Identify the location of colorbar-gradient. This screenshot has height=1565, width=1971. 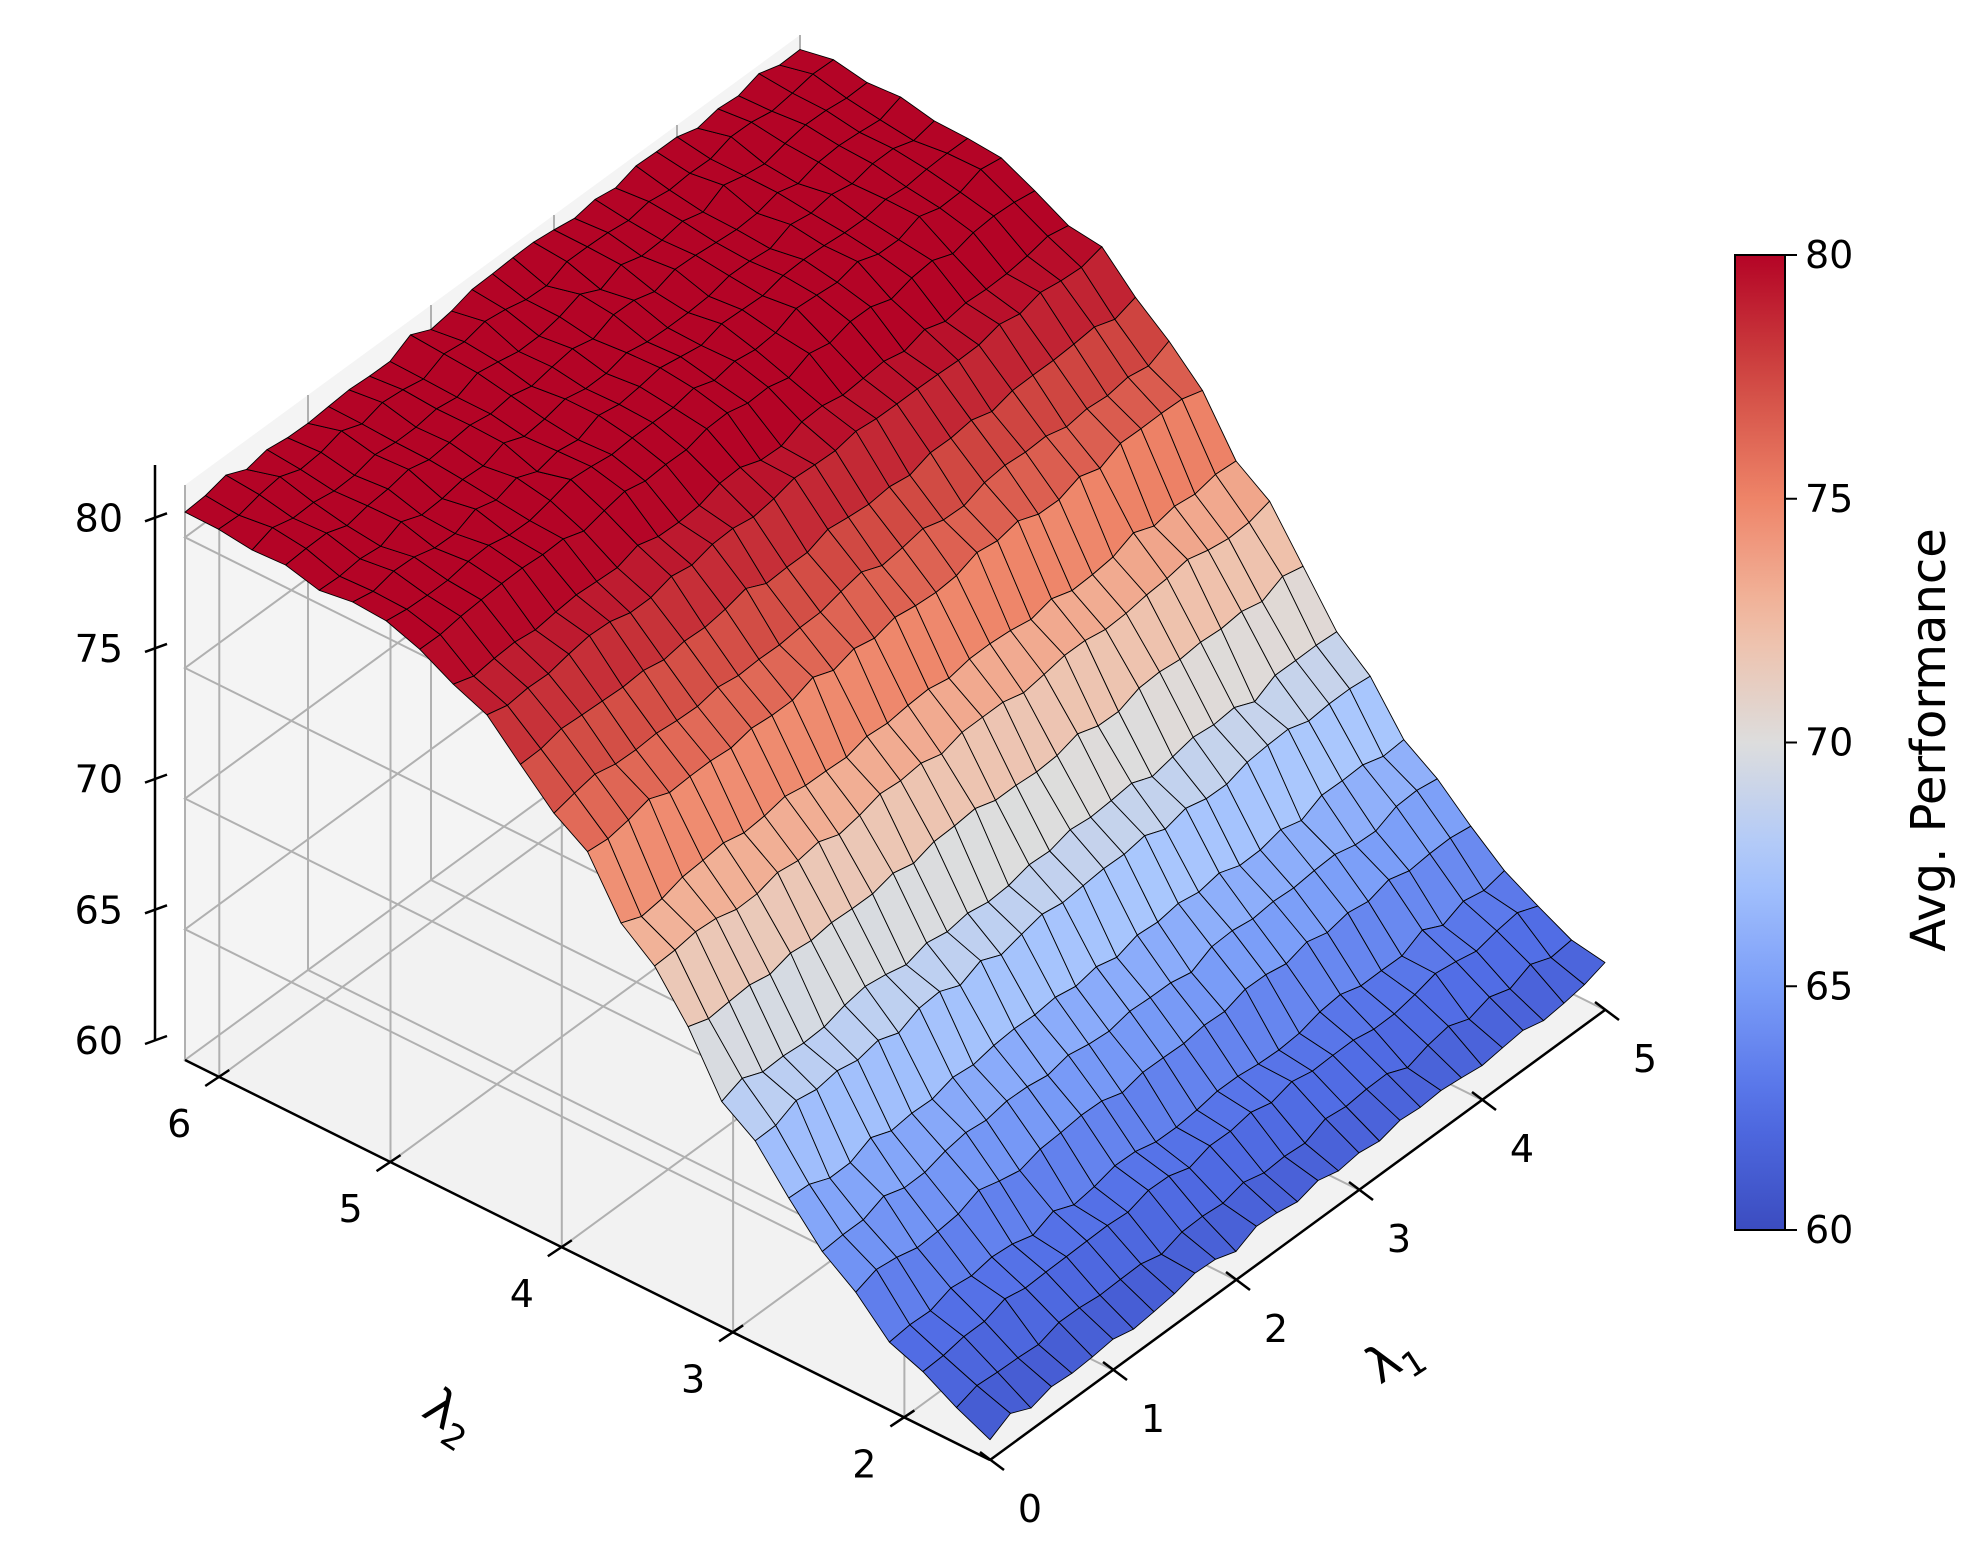
(1760, 742).